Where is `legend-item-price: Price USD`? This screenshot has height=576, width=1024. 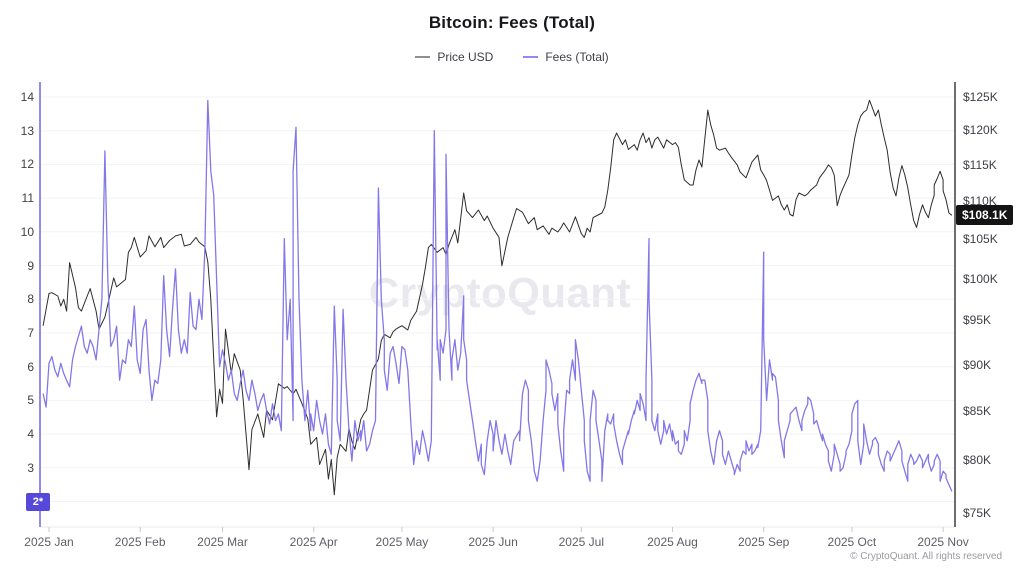 legend-item-price: Price USD is located at coordinates (454, 57).